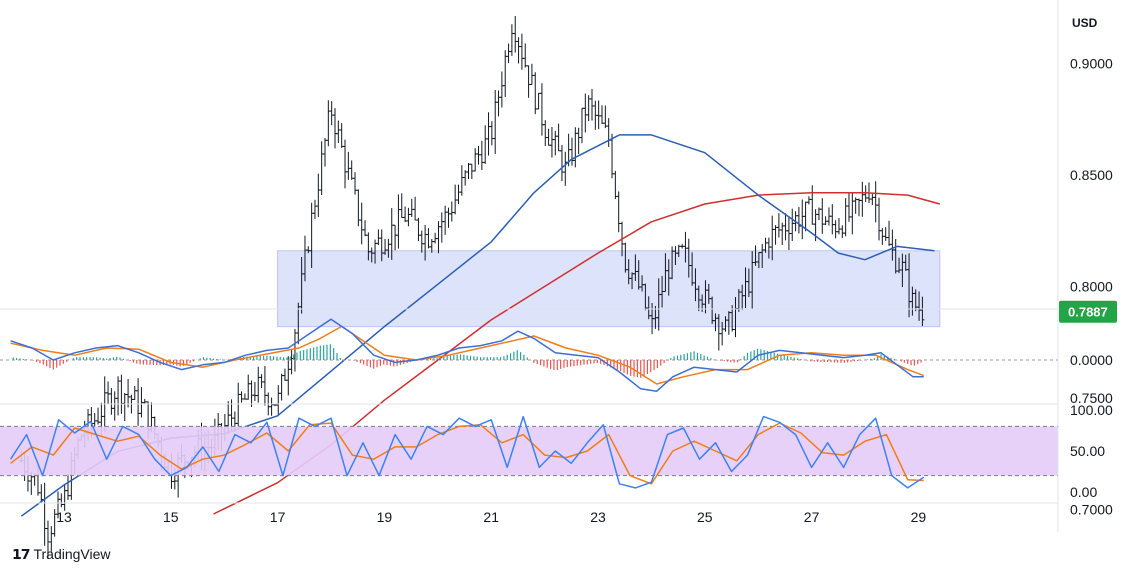  I want to click on brand-name: TradingView, so click(72, 554).